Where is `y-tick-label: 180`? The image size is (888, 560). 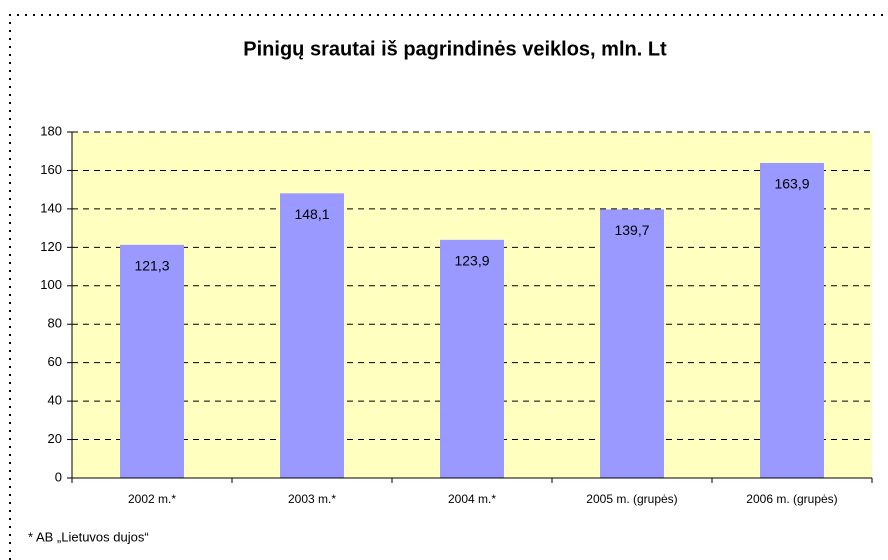
y-tick-label: 180 is located at coordinates (51, 130).